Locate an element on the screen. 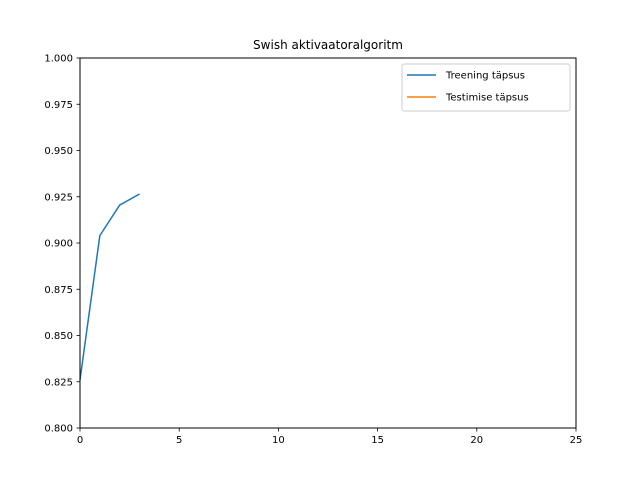 This screenshot has width=640, height=480. x-tick-label: 20 is located at coordinates (476, 440).